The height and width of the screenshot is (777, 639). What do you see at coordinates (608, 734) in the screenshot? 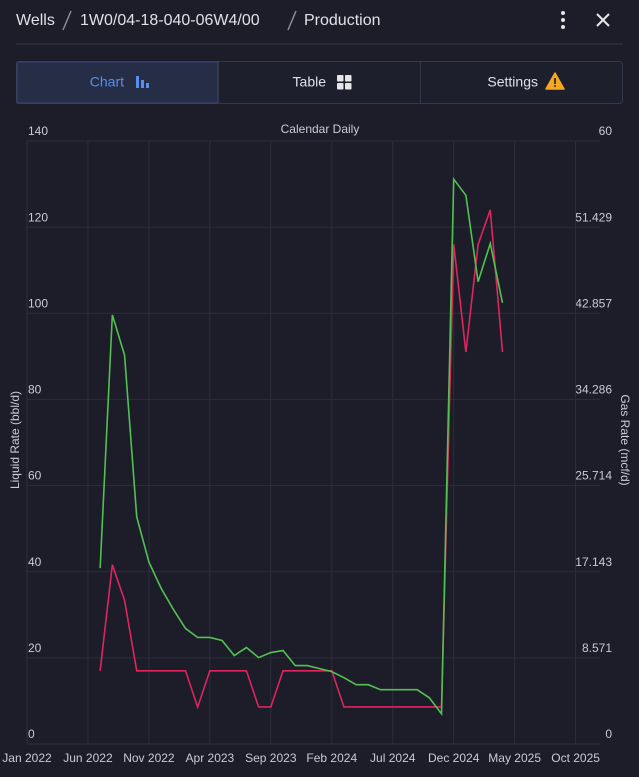
I see `y2-tick-label: 0` at bounding box center [608, 734].